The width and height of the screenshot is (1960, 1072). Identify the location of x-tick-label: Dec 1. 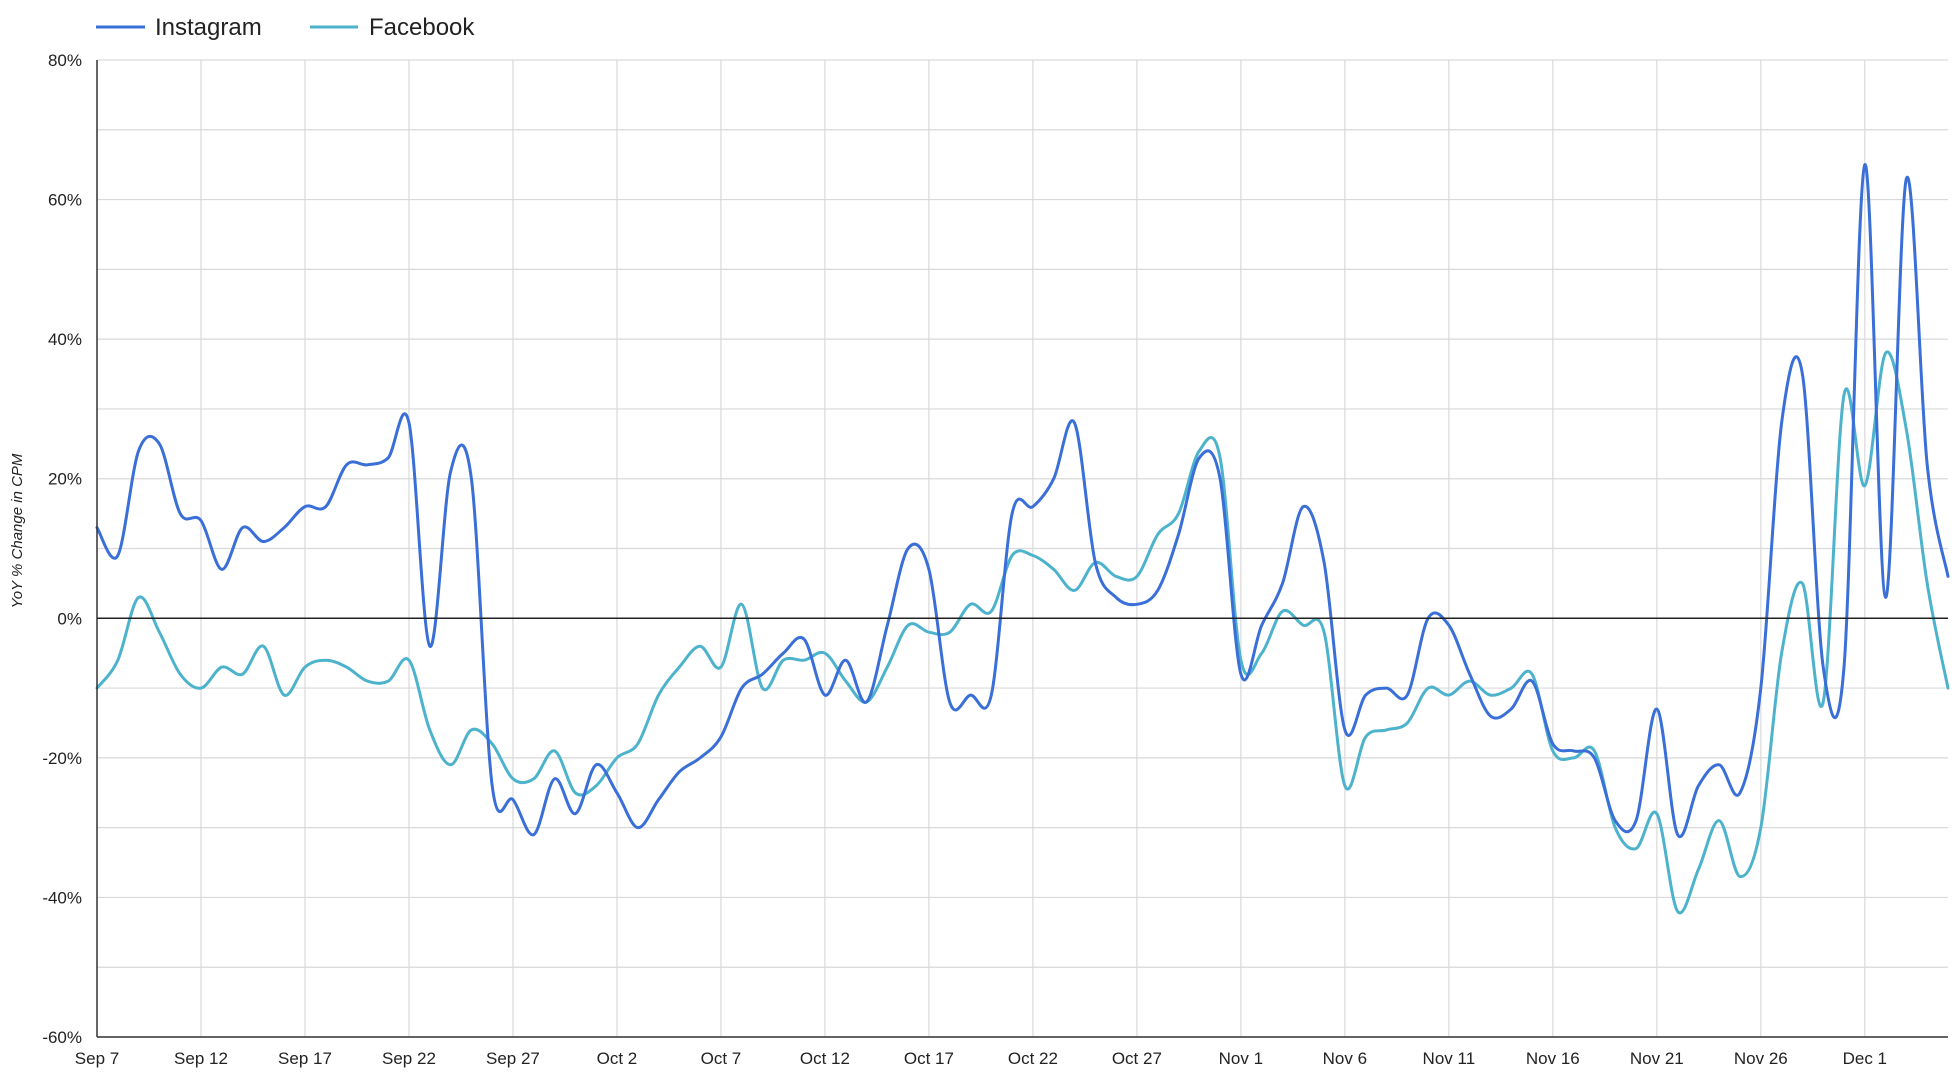
(1865, 1058).